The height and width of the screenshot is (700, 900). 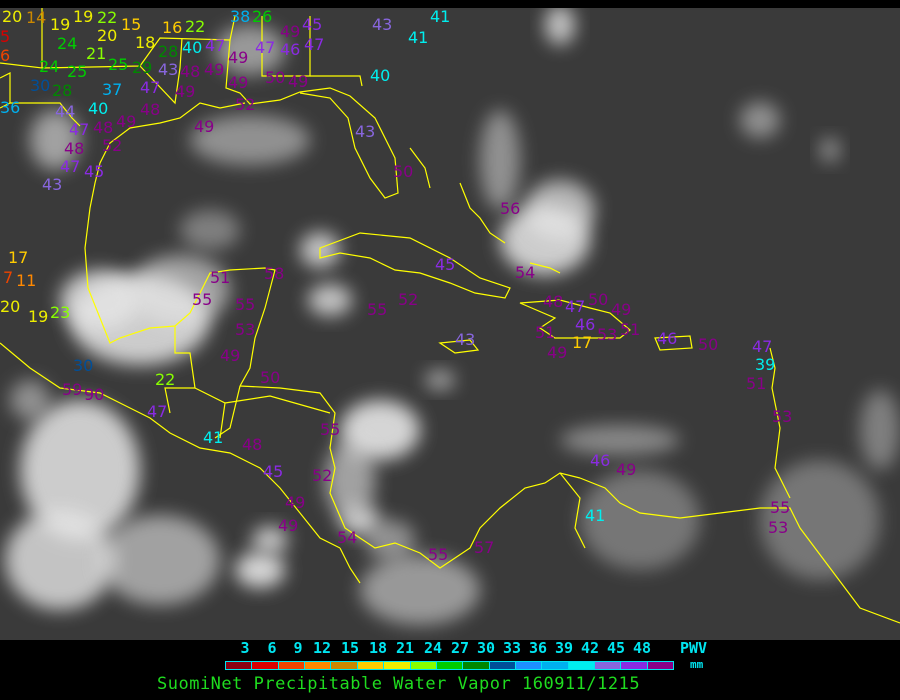 I want to click on station-pwv-label: 7, so click(x=8, y=277).